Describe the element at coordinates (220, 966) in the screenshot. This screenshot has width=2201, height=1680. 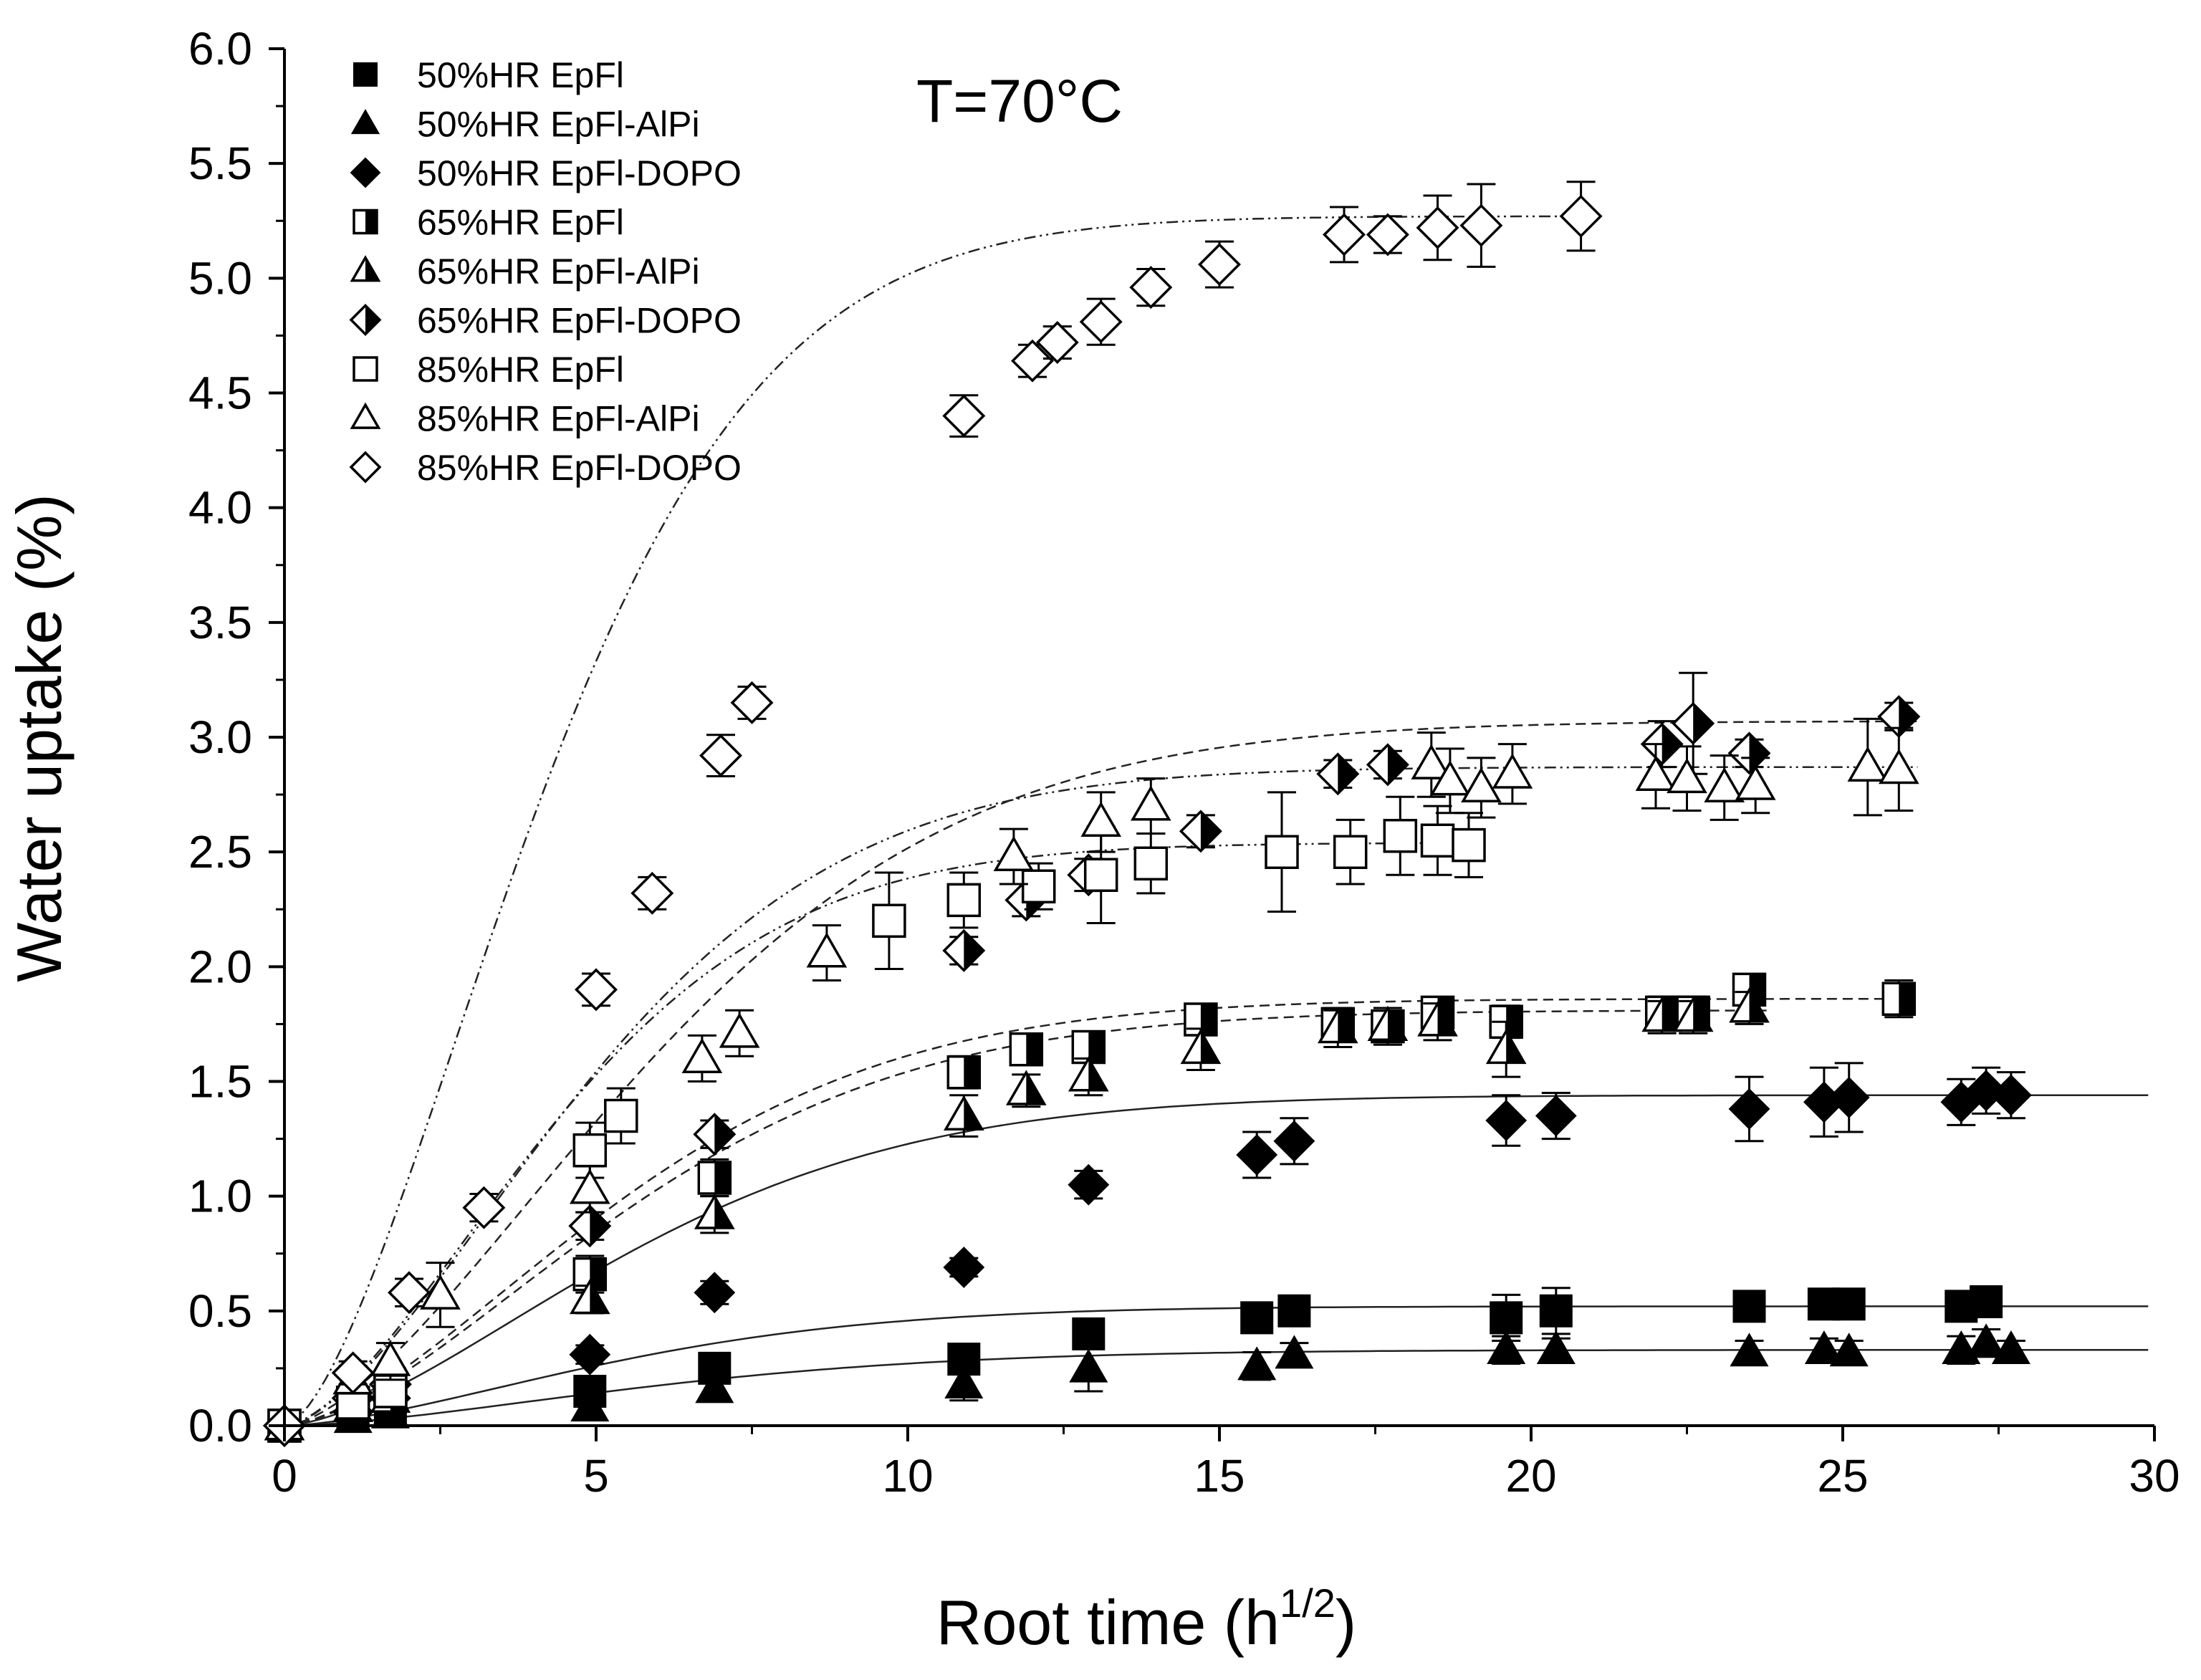
I see `y-tick-label: 2.0` at that location.